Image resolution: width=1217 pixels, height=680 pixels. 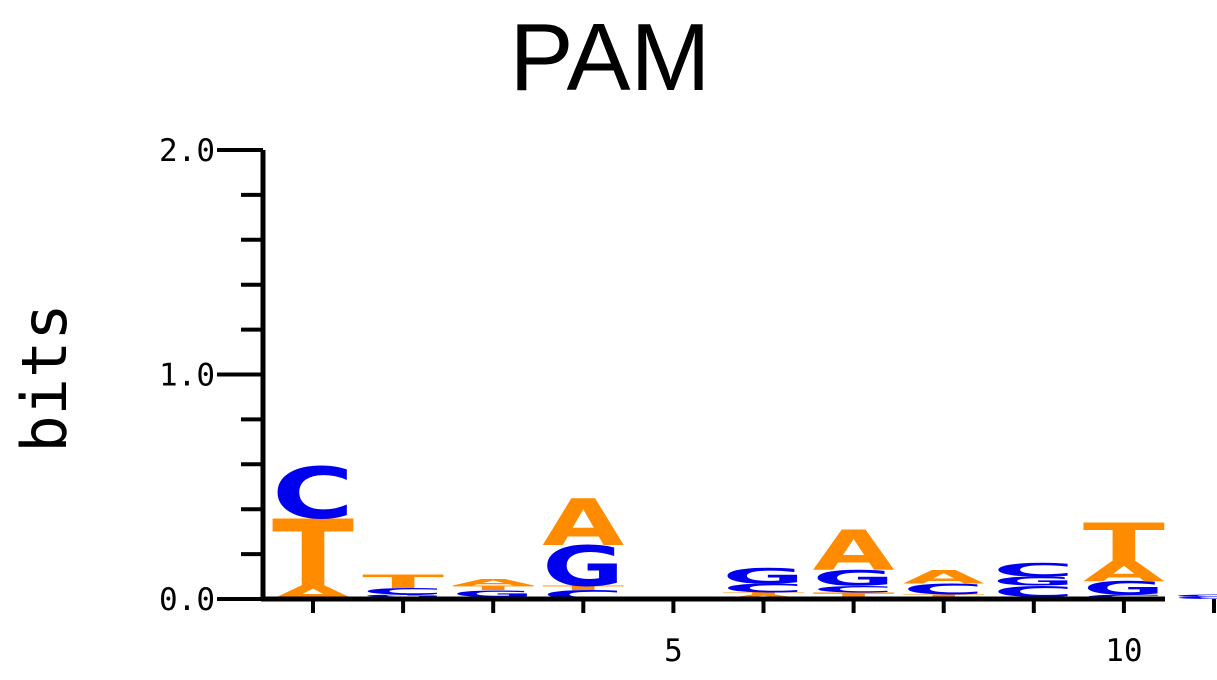 I want to click on logo-letter-g-pos2: G, so click(x=403, y=596).